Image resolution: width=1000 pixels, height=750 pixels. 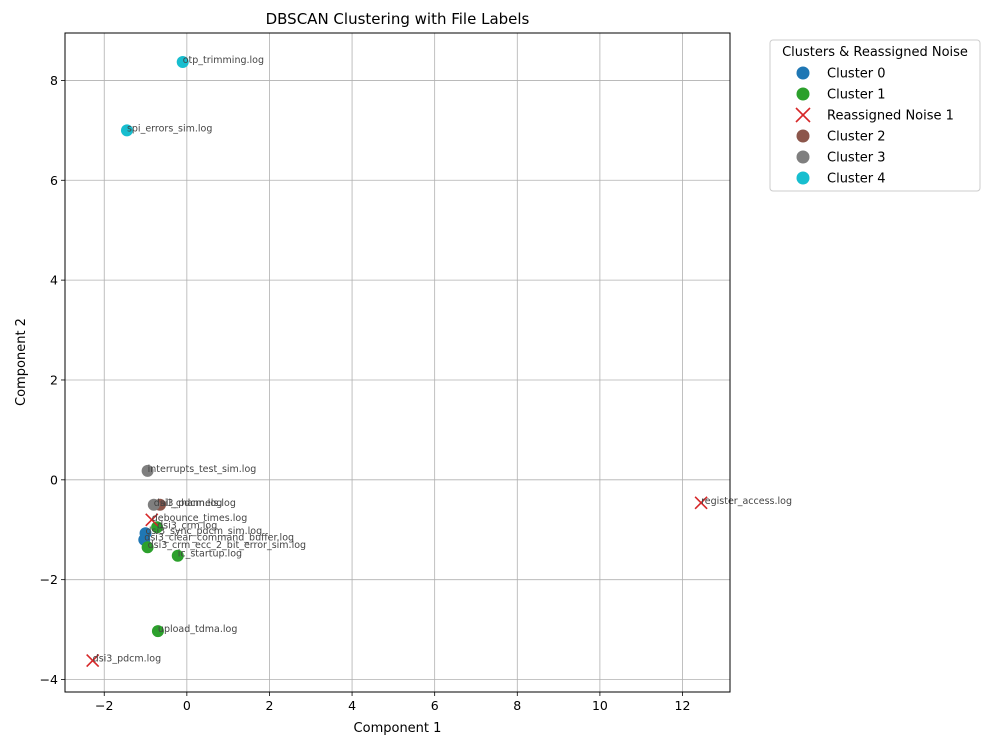 I want to click on y-tick-label: 0, so click(x=54, y=479).